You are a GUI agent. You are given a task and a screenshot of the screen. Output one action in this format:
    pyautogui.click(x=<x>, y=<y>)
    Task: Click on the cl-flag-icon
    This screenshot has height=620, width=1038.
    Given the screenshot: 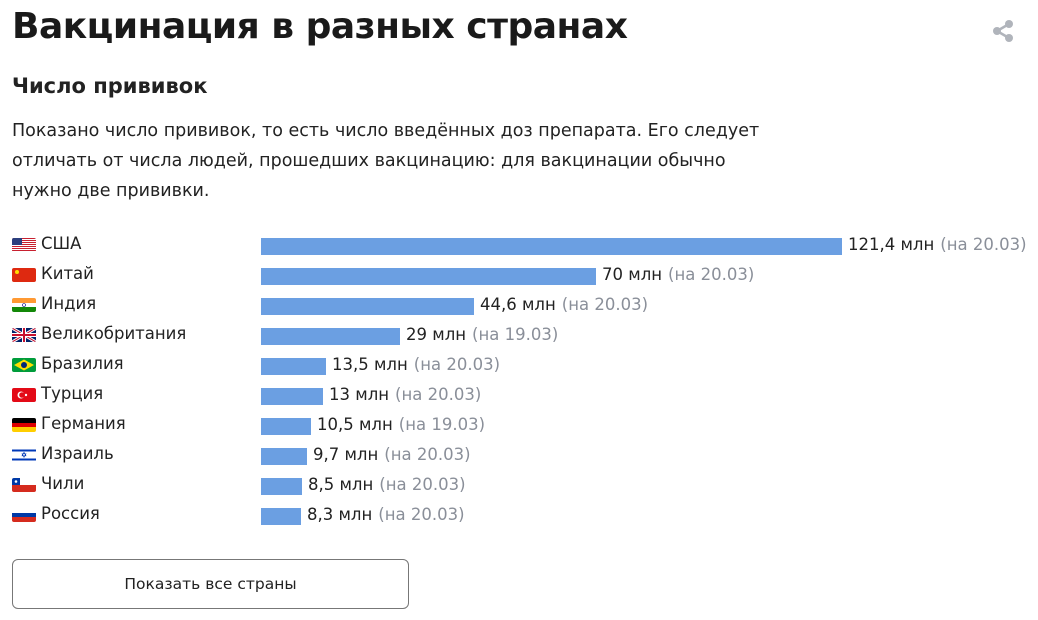 What is the action you would take?
    pyautogui.click(x=24, y=485)
    